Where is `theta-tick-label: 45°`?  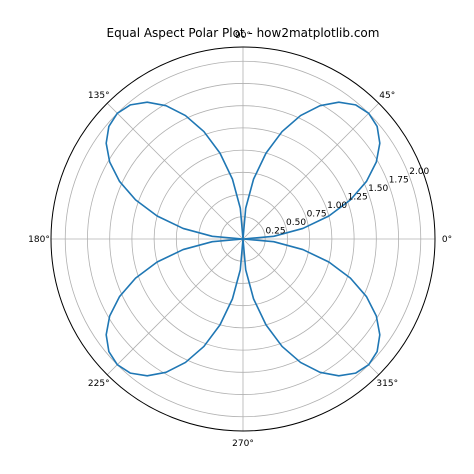 theta-tick-label: 45° is located at coordinates (387, 96).